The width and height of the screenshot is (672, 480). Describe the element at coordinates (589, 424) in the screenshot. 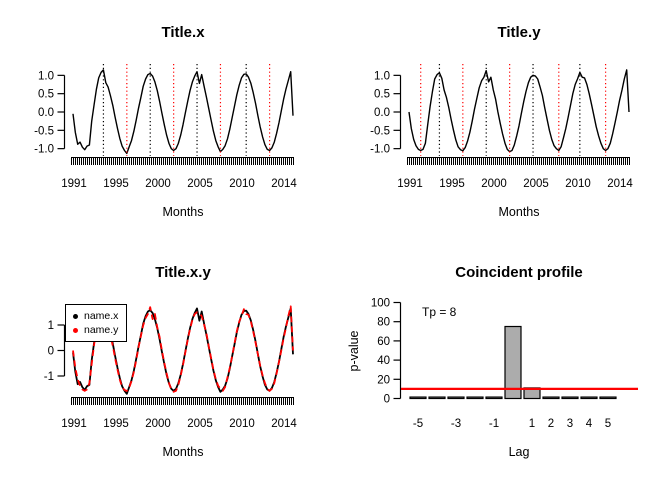

I see `x-tick-label: 4` at that location.